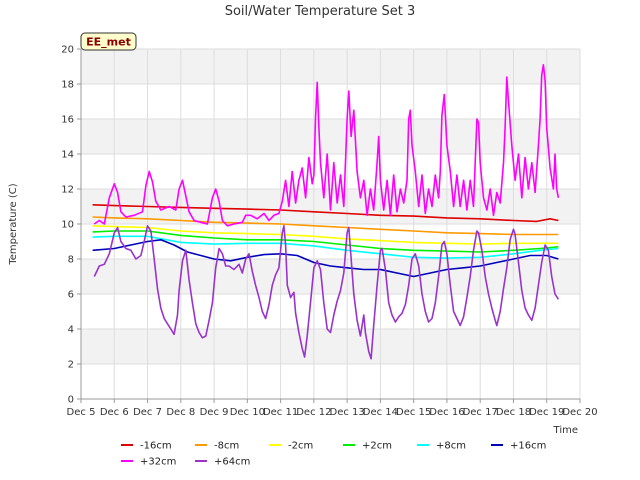 This screenshot has width=640, height=480. I want to click on y-tick-label: 12, so click(67, 190).